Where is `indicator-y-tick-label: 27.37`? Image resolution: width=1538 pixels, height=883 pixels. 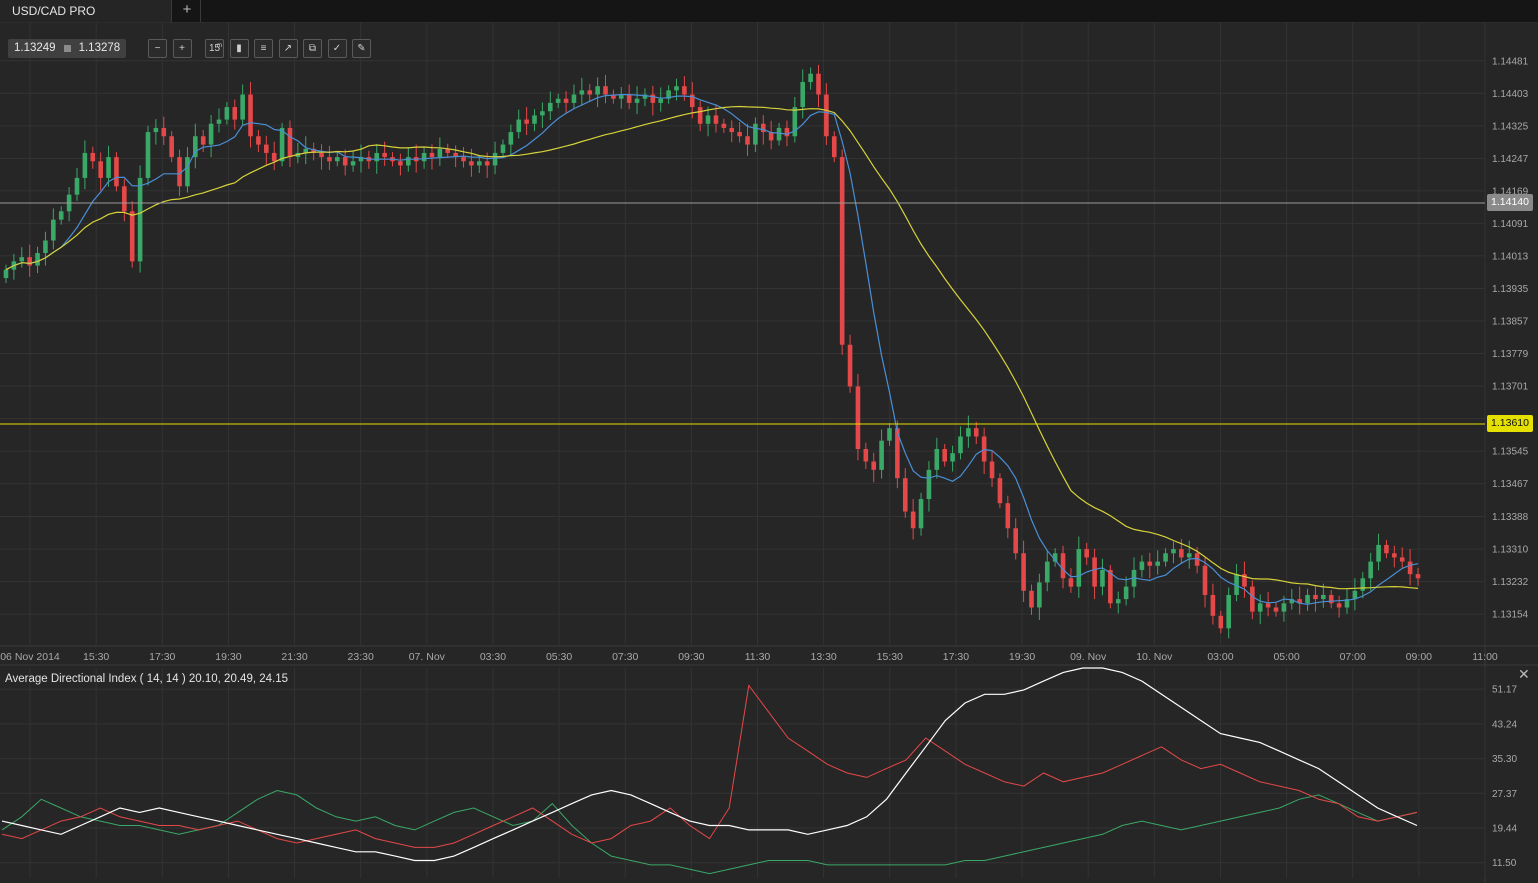 indicator-y-tick-label: 27.37 is located at coordinates (1504, 794).